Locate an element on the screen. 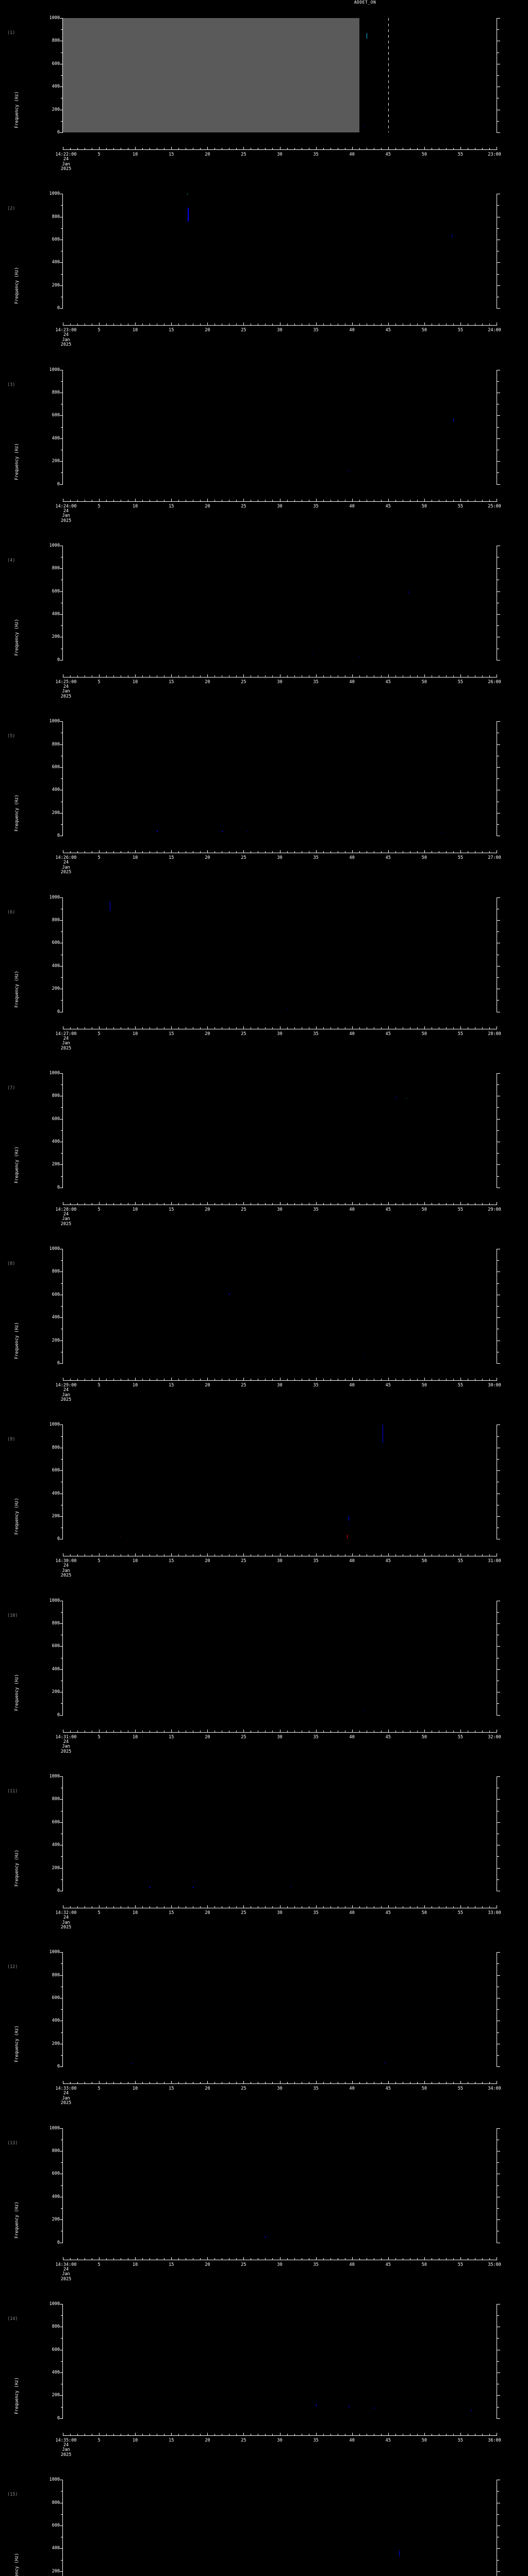  x-axis is located at coordinates (280, 1380).